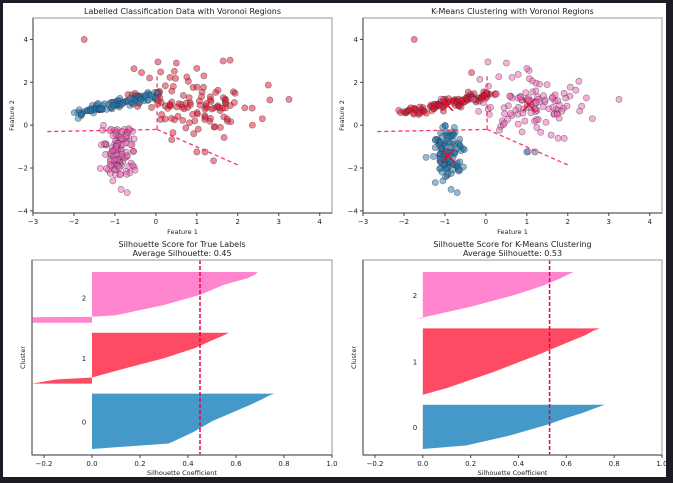 This screenshot has width=673, height=483. I want to click on y-axis-label: Cluster, so click(23, 357).